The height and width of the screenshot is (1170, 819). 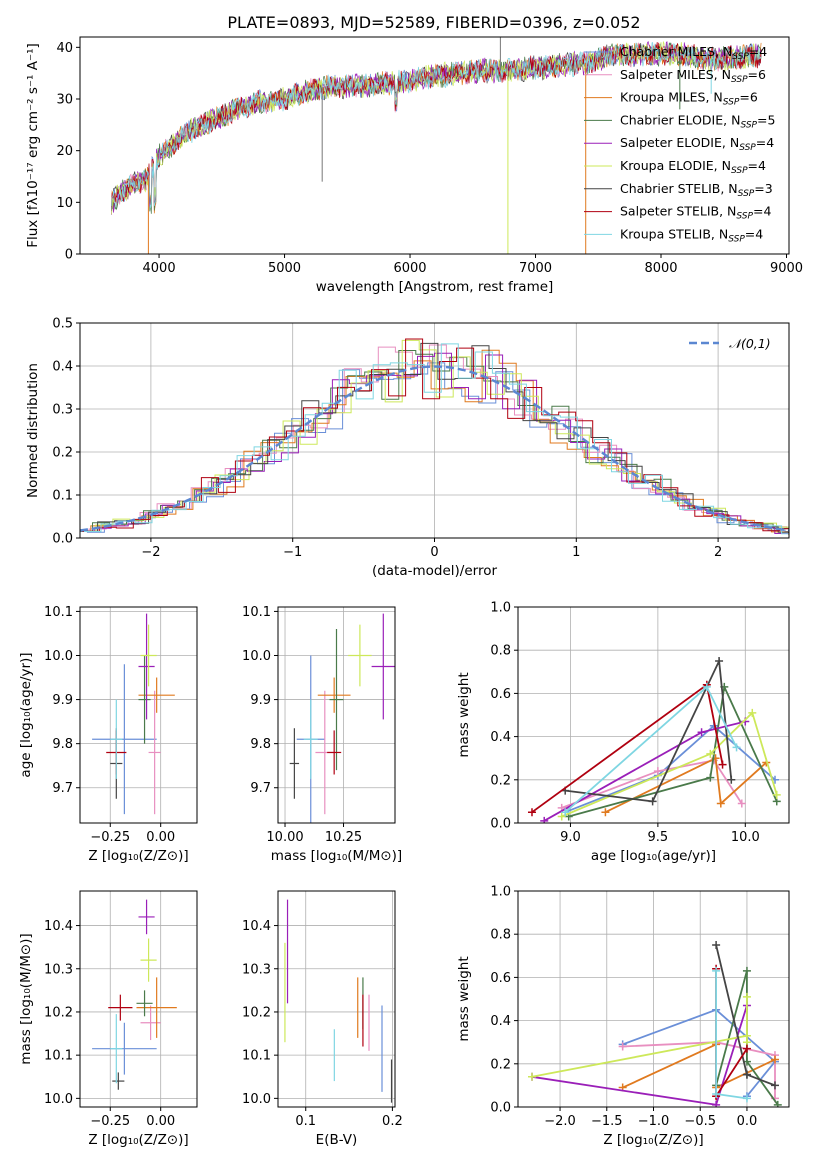 What do you see at coordinates (535, 268) in the screenshot?
I see `x-tick-label: 7000` at bounding box center [535, 268].